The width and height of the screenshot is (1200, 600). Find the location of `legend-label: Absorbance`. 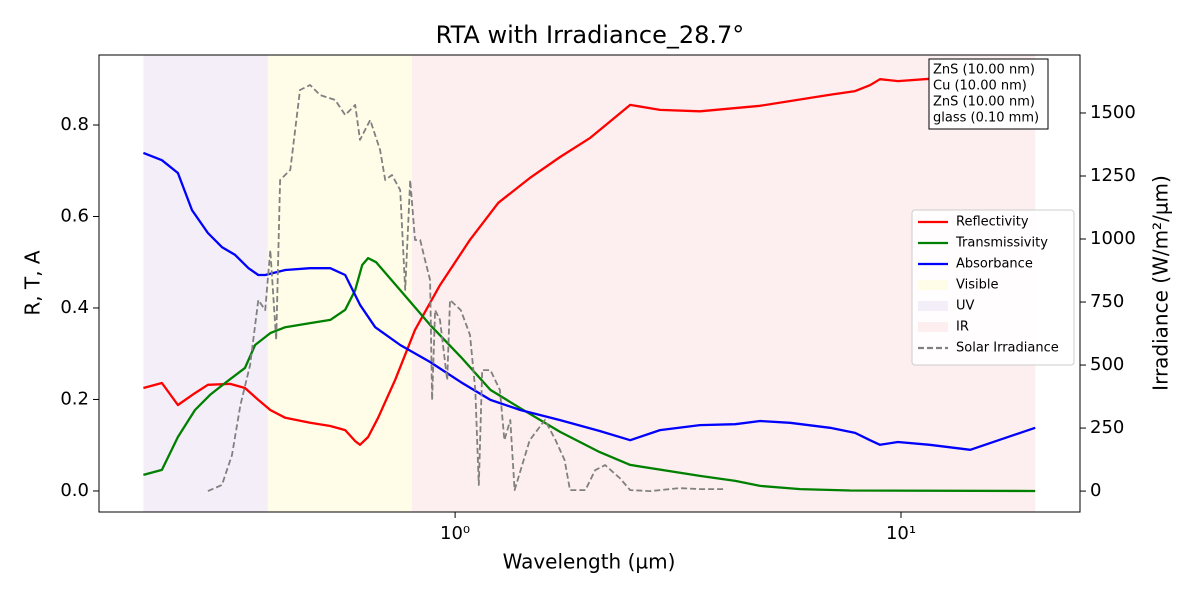

legend-label: Absorbance is located at coordinates (994, 264).